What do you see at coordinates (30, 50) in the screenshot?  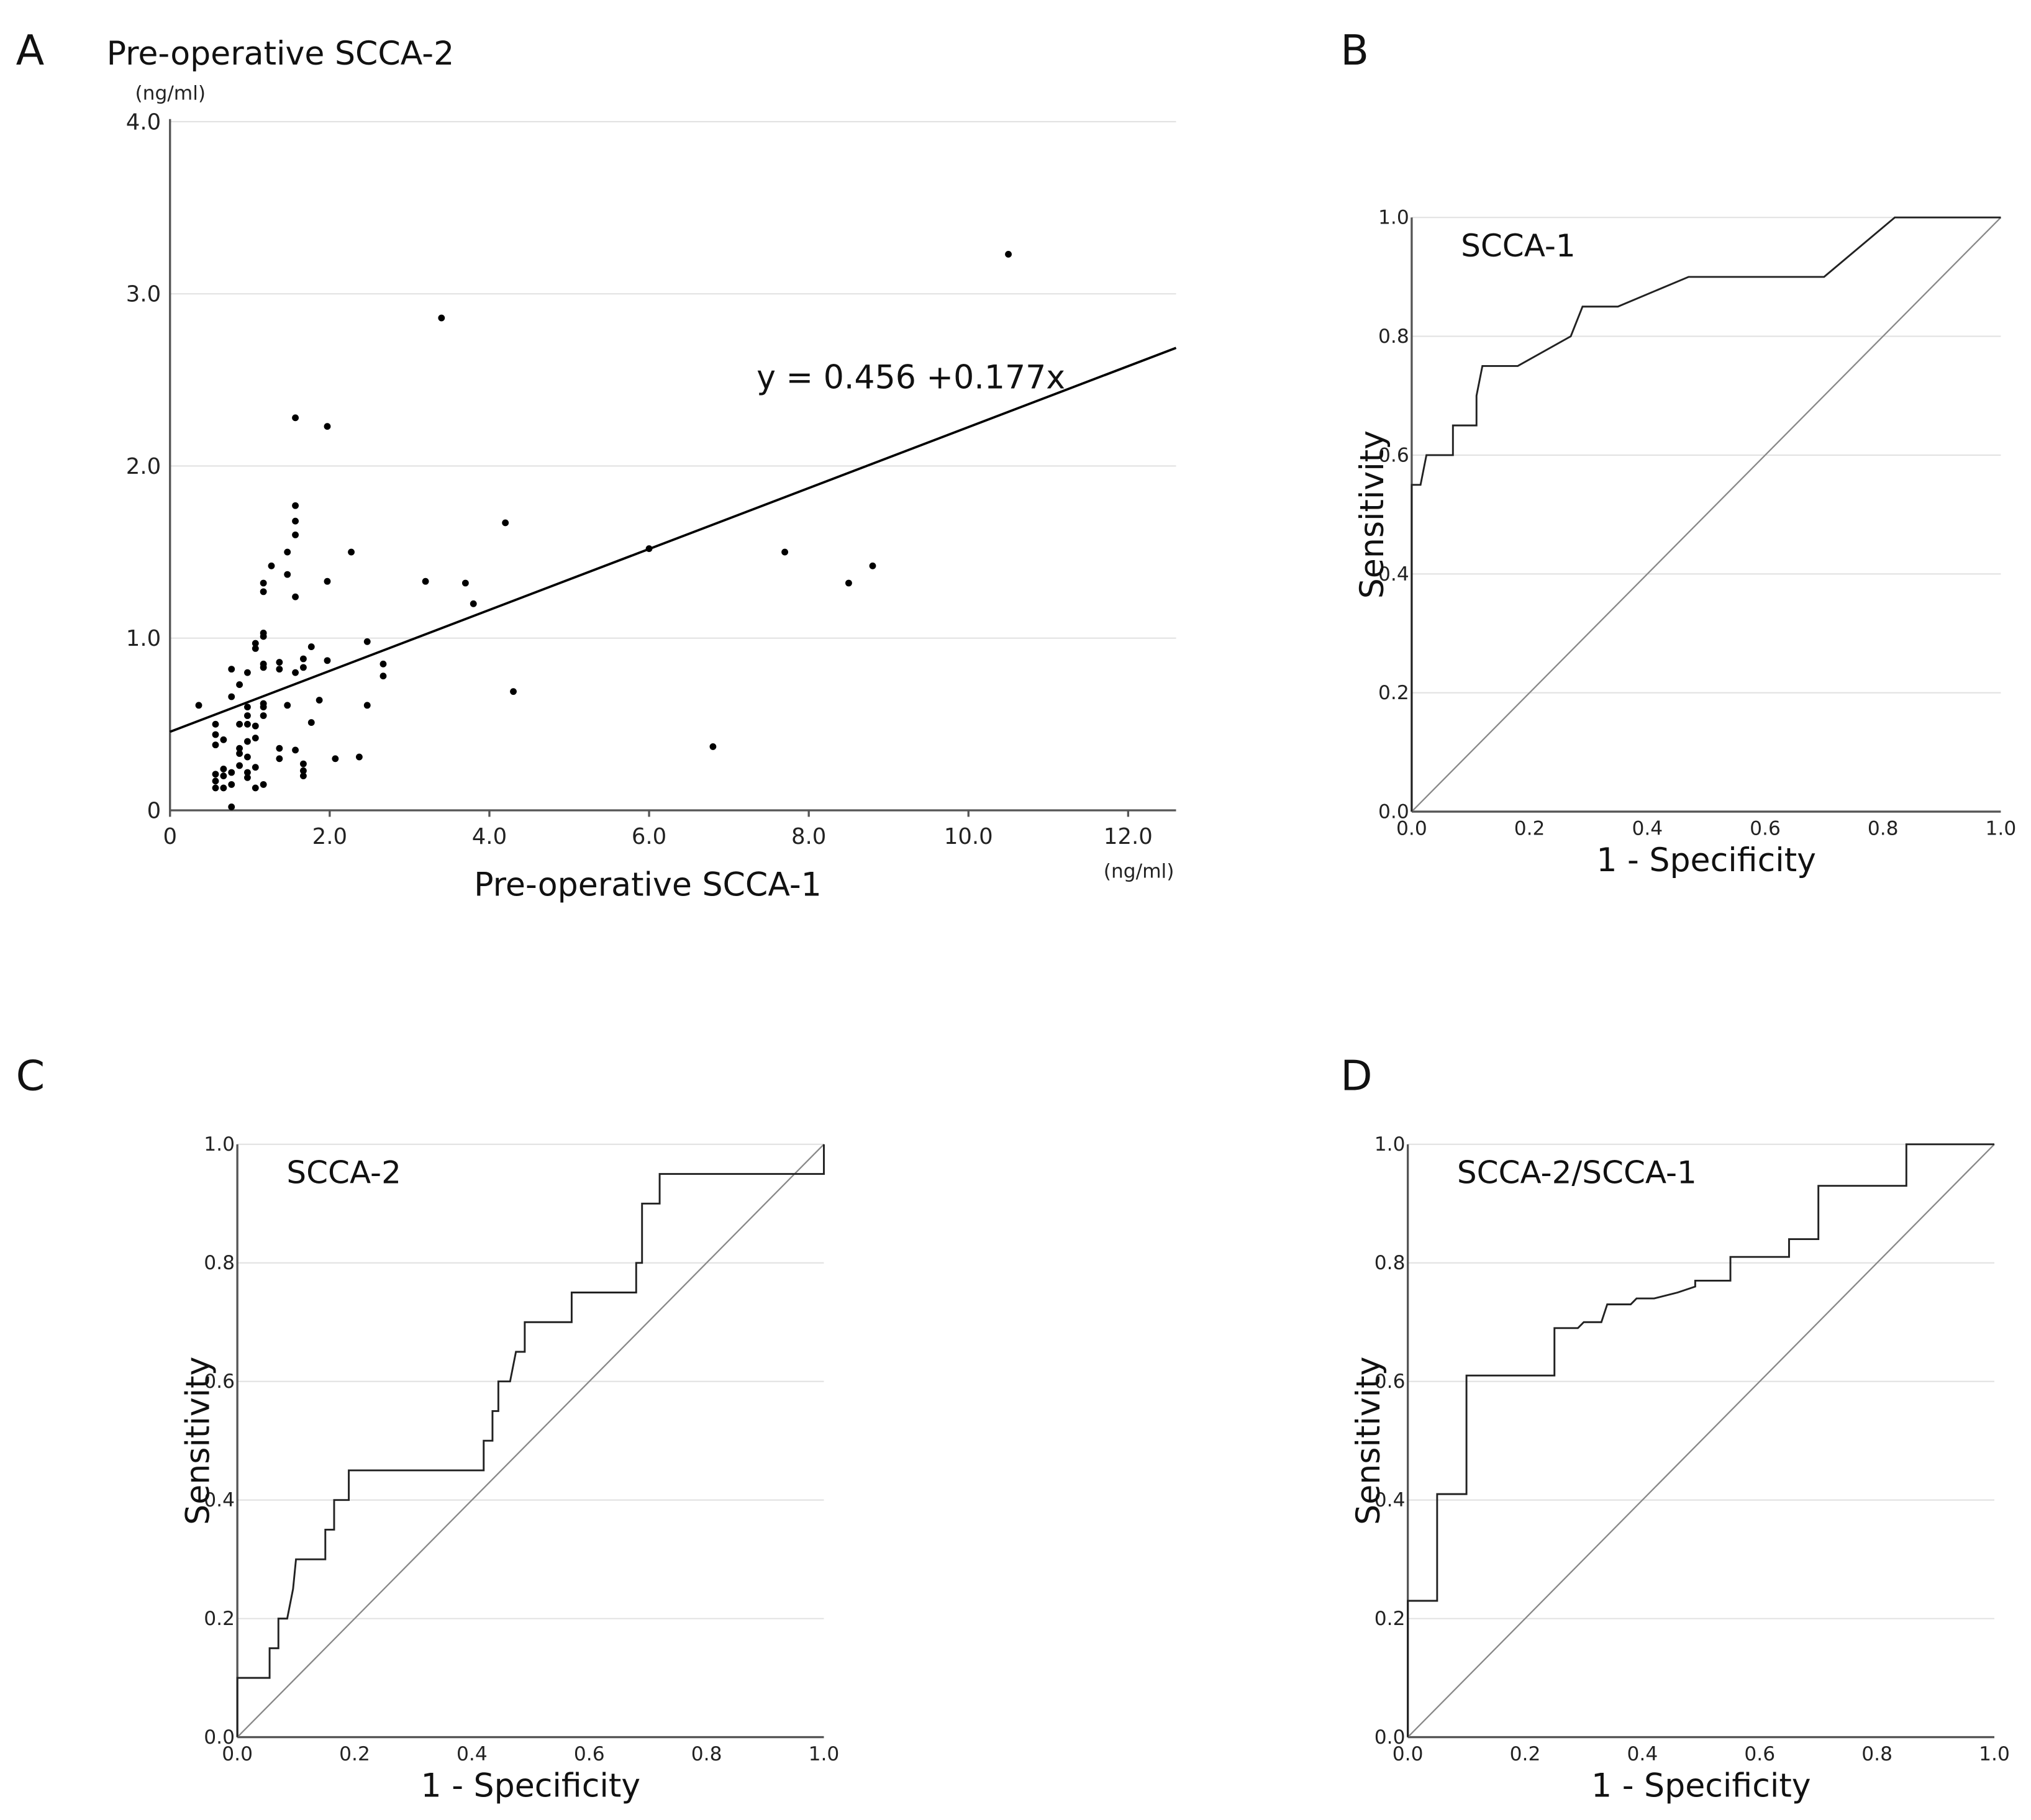 I see `panel-label-a: A` at bounding box center [30, 50].